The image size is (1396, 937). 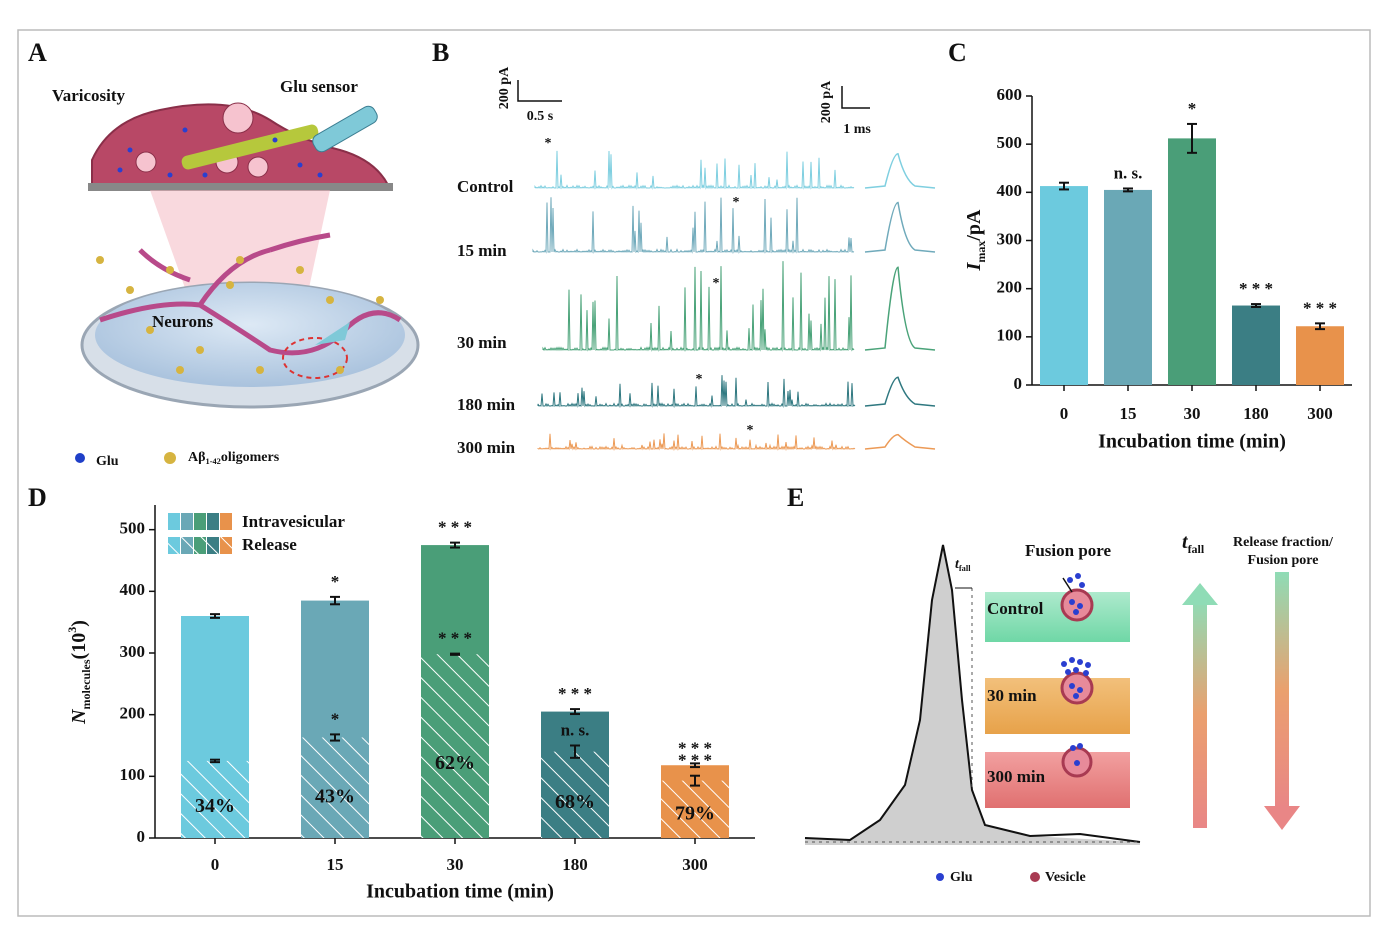 What do you see at coordinates (86, 684) in the screenshot?
I see `y-axis-label-part: molecules` at bounding box center [86, 684].